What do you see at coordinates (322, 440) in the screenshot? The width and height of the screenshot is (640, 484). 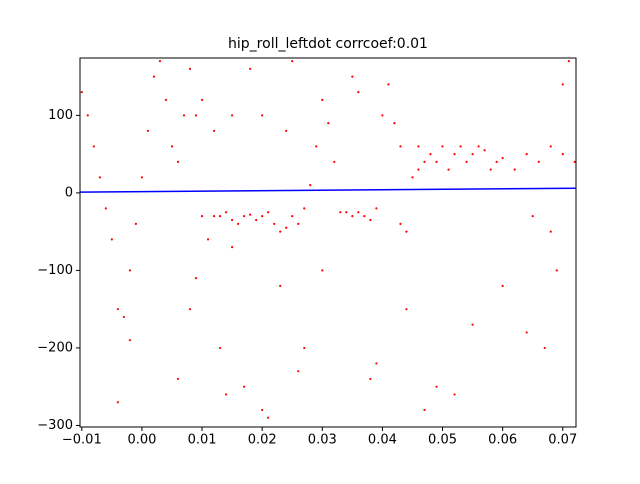 I see `x-tick-label: 0.03` at bounding box center [322, 440].